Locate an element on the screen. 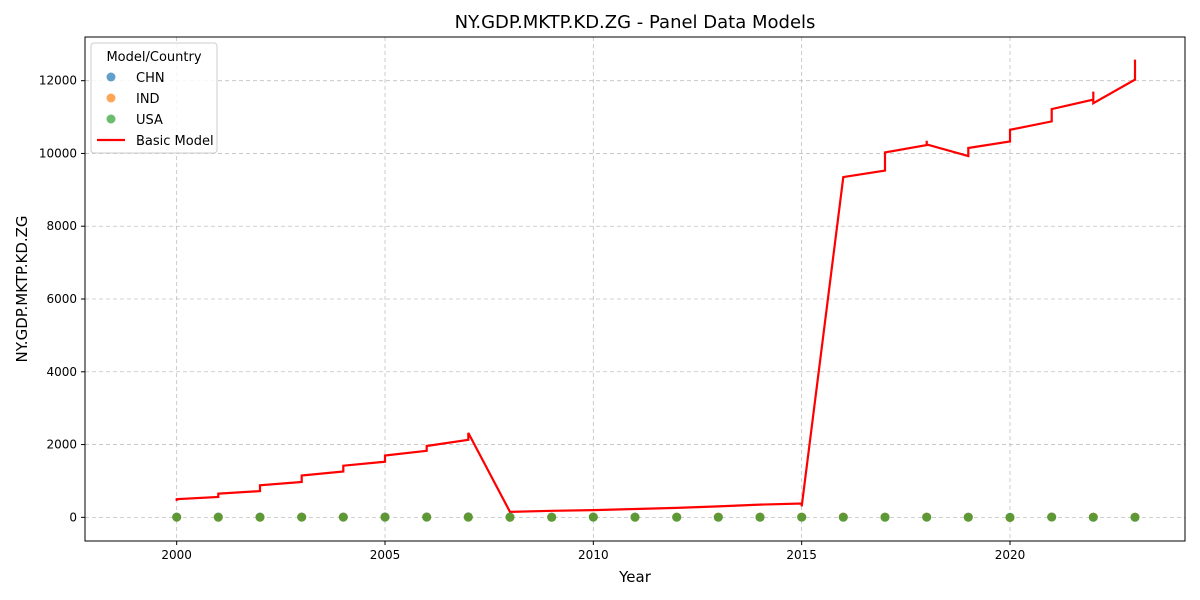  y-axis-ticks: 0 2000 4000 6000 8000 10000 12000 is located at coordinates (62, 299).